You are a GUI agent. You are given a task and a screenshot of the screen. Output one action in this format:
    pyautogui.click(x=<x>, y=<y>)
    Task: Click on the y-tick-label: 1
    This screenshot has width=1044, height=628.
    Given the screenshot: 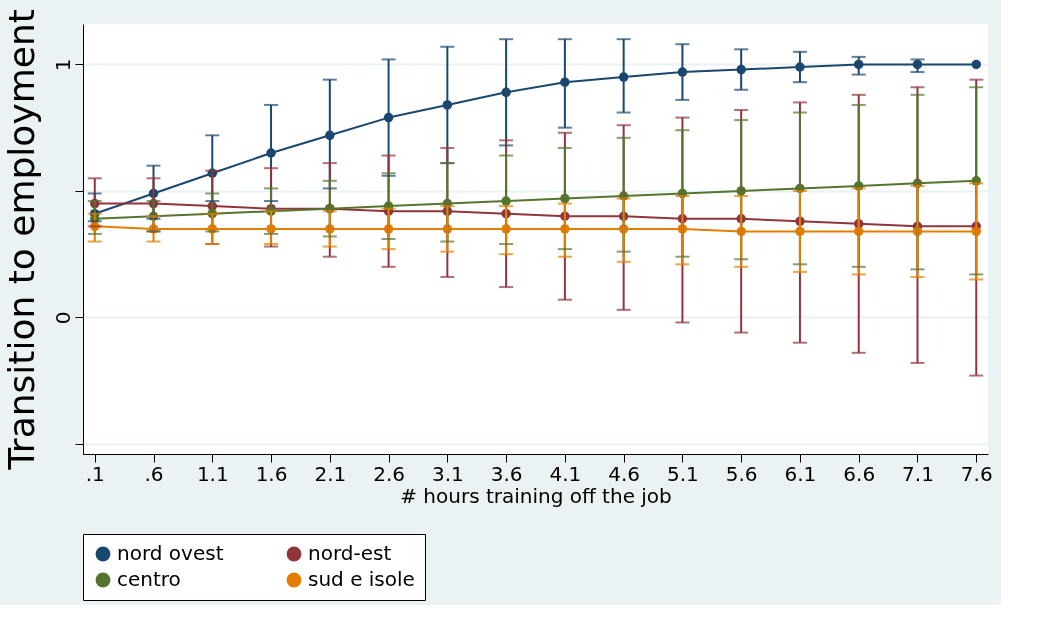 What is the action you would take?
    pyautogui.click(x=62, y=65)
    